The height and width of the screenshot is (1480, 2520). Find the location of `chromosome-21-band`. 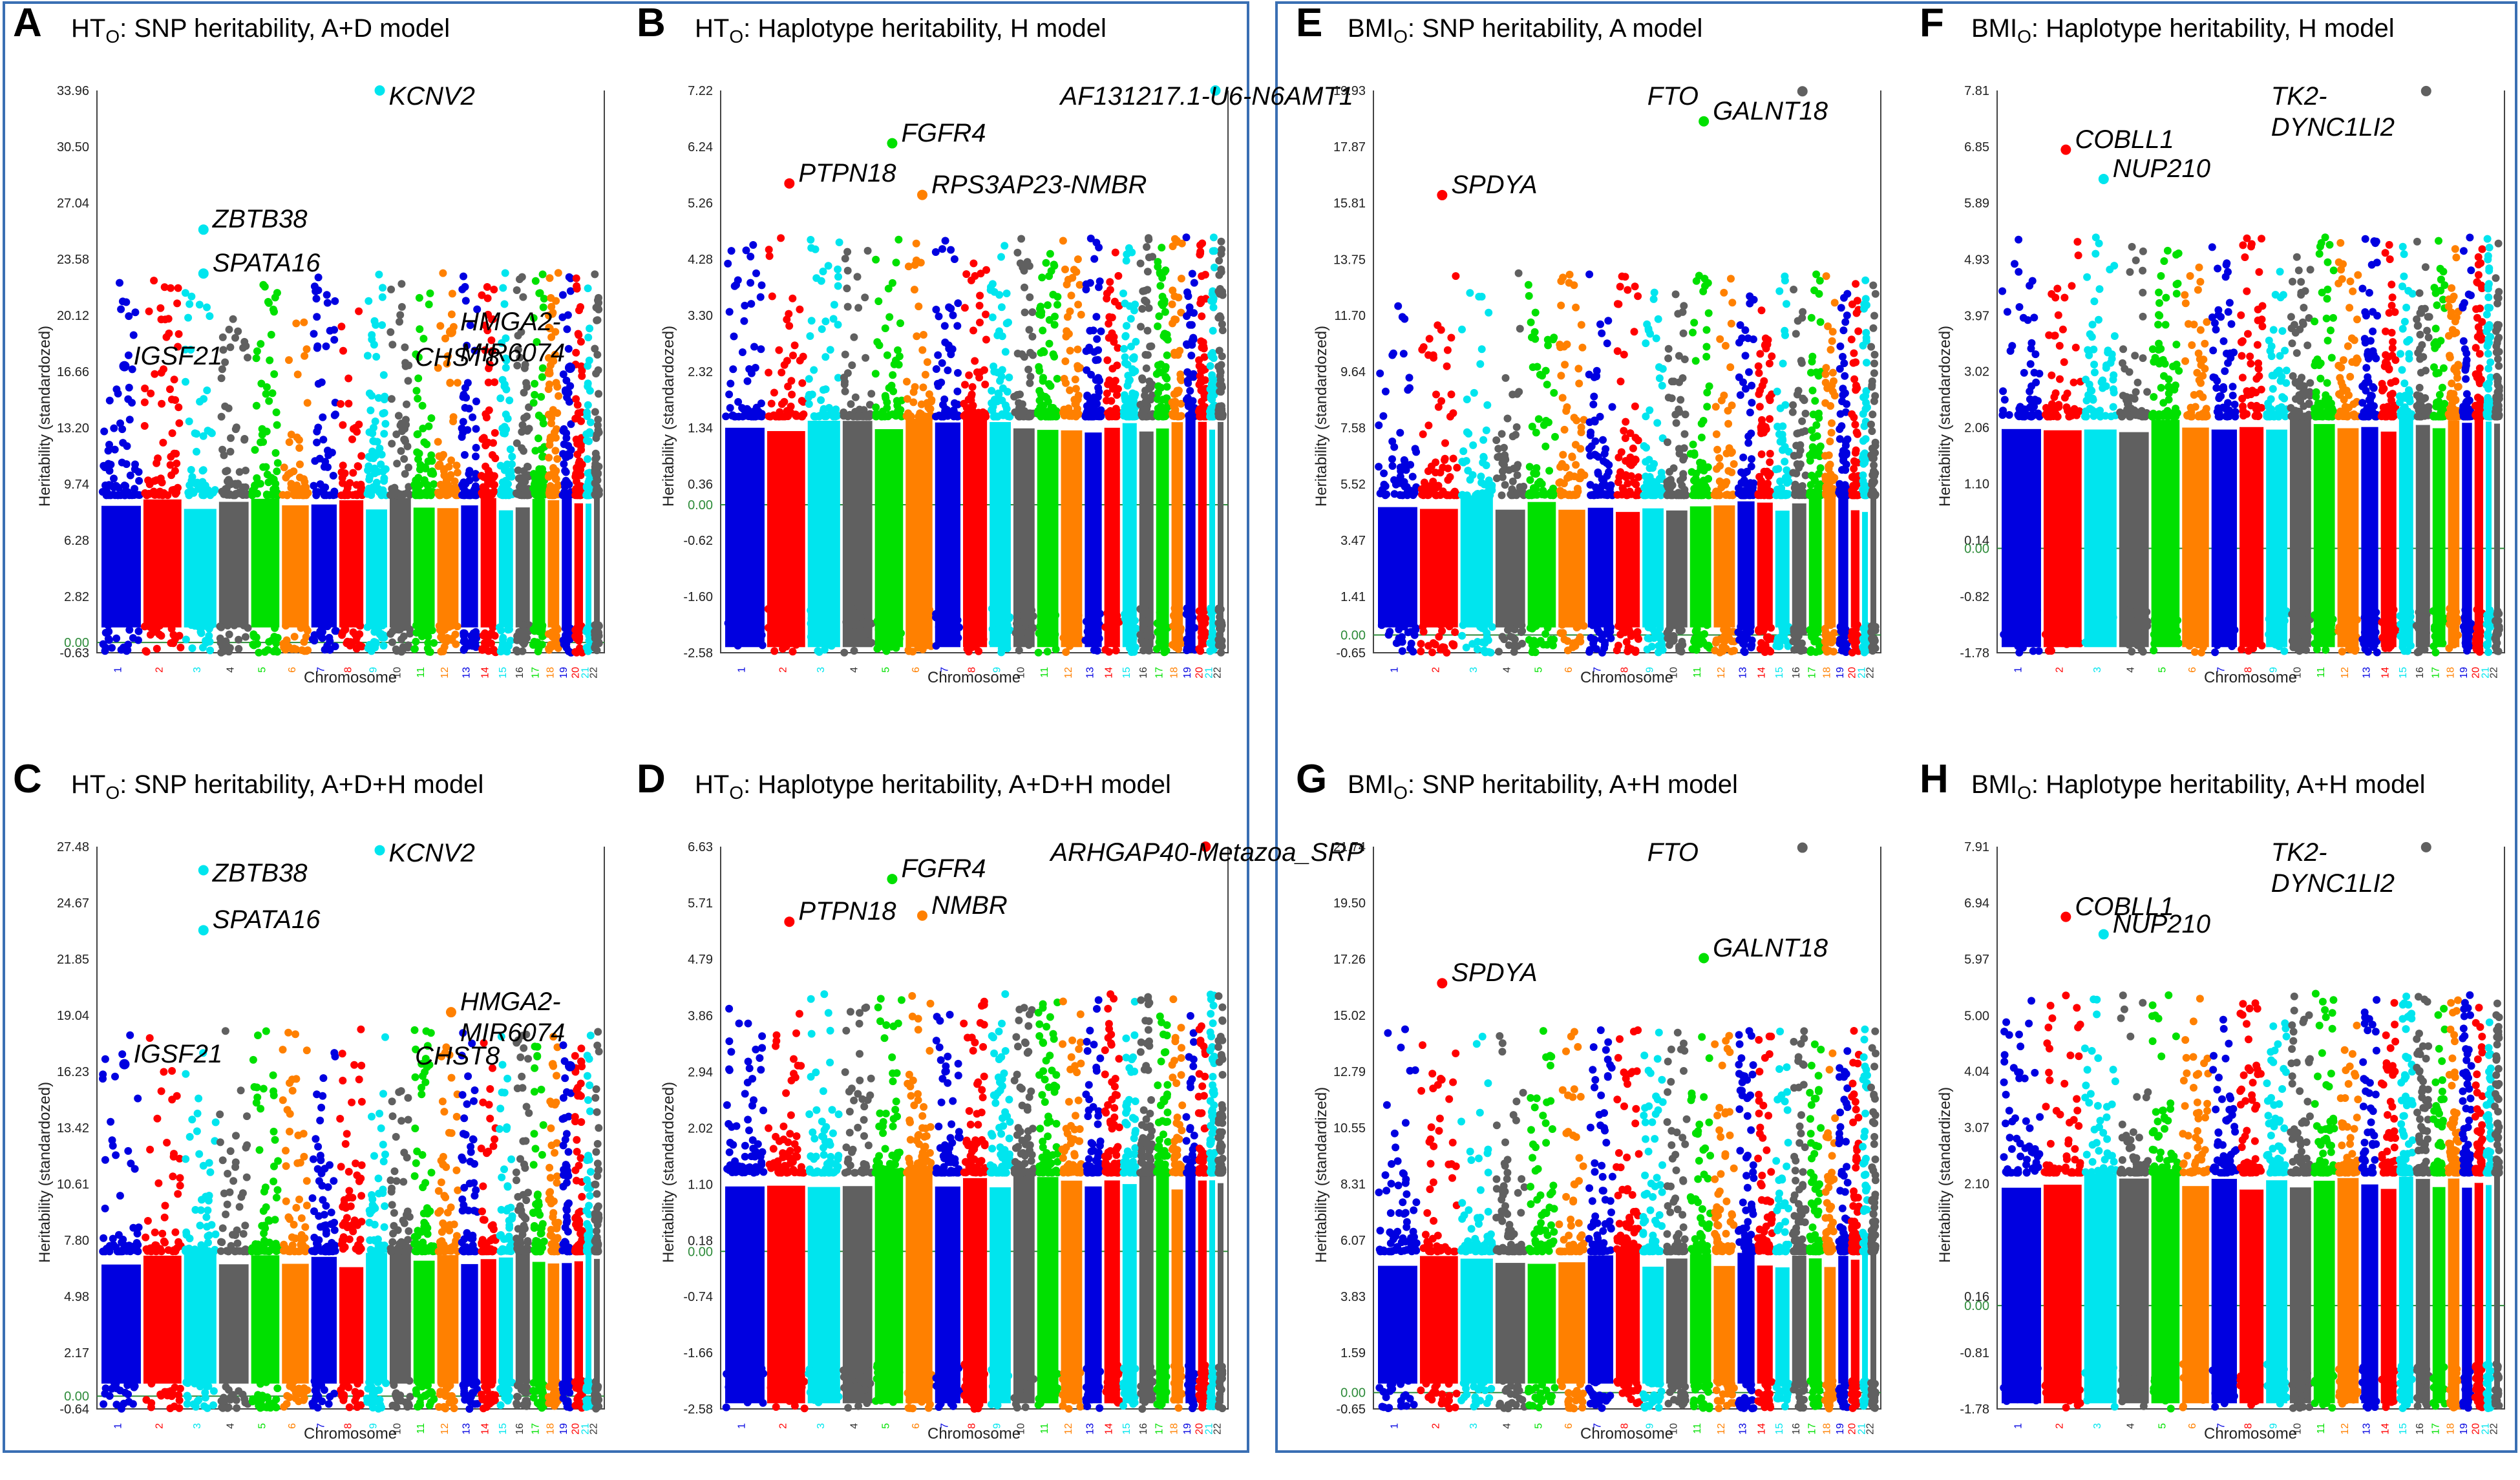

chromosome-21-band is located at coordinates (588, 565).